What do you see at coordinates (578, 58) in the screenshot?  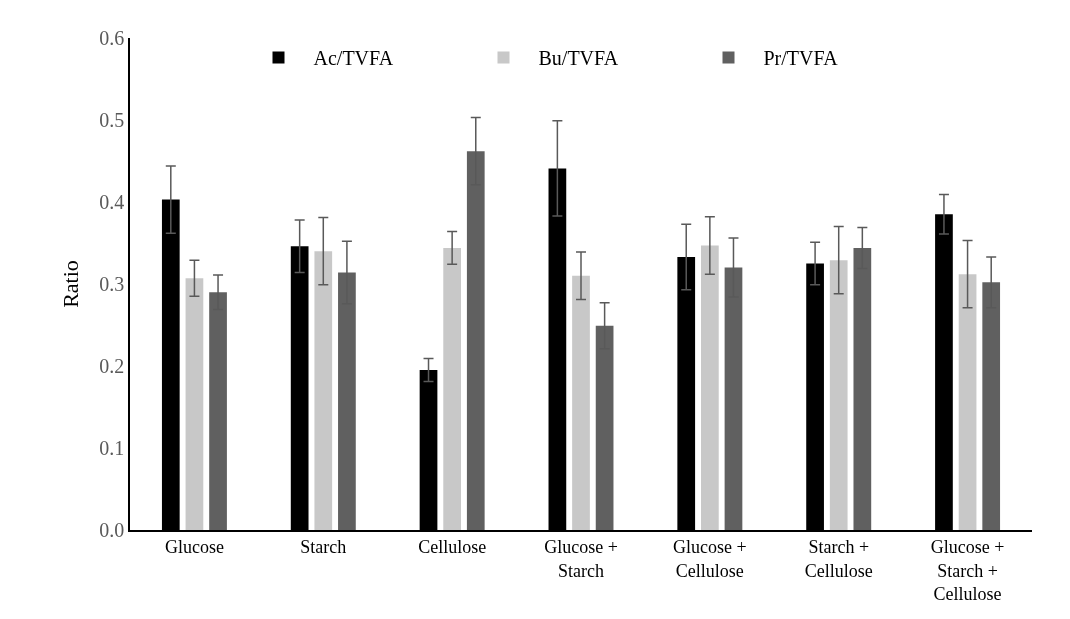 I see `legend-label: Bu/TVFA` at bounding box center [578, 58].